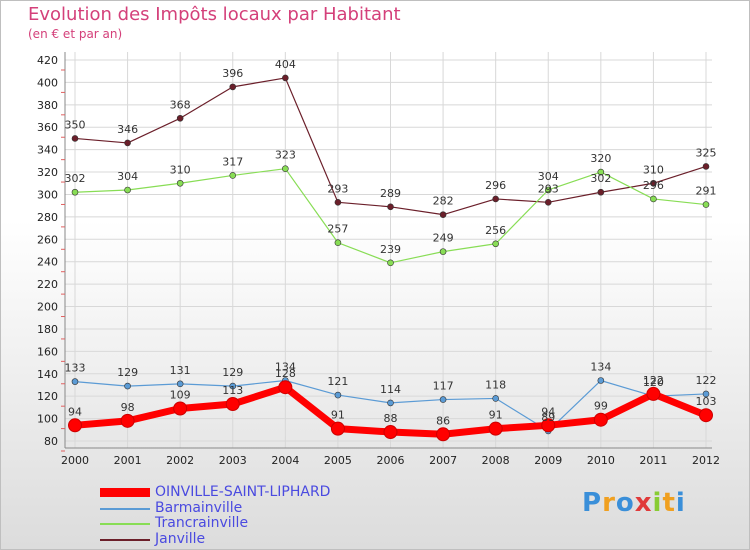 This screenshot has width=750, height=550. What do you see at coordinates (180, 104) in the screenshot?
I see `data-label-janville: 368` at bounding box center [180, 104].